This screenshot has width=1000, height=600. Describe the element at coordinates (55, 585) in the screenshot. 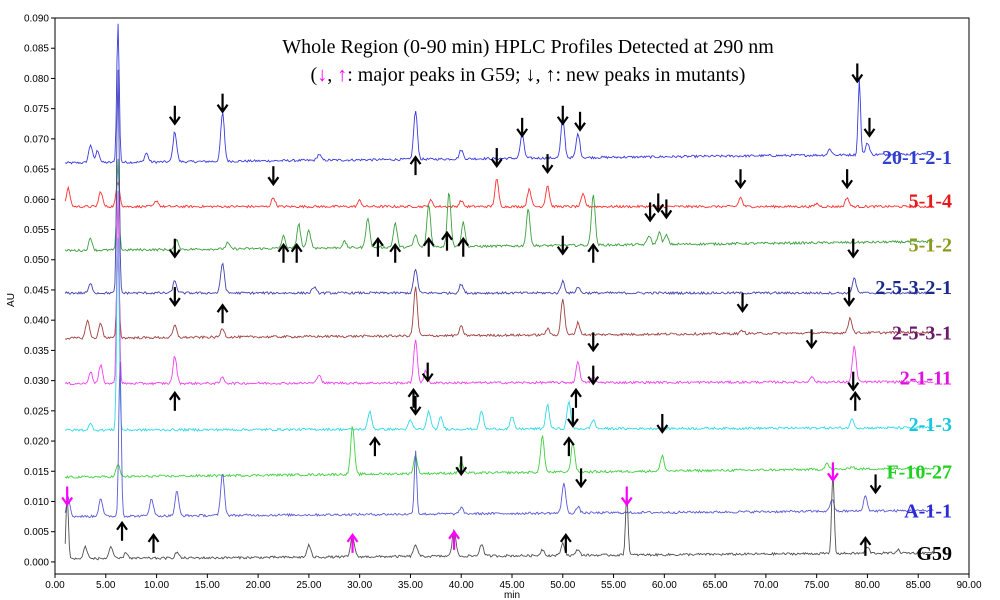

I see `x-tick-label: 0.00` at that location.